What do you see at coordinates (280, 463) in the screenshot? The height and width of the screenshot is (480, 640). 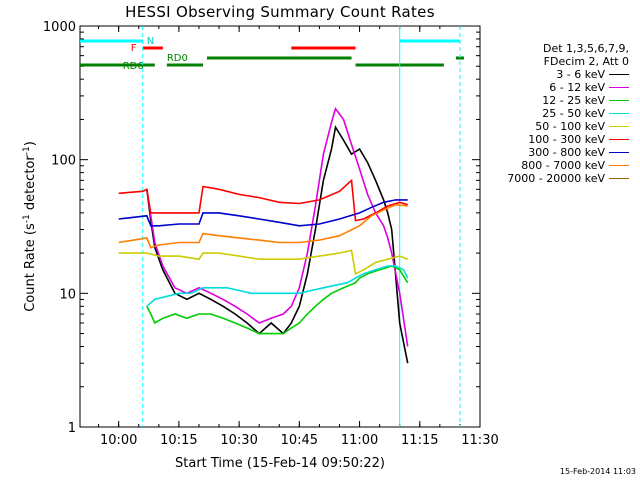 I see `x-axis-label: Start Time (15-Feb-14 09:50:22)` at bounding box center [280, 463].